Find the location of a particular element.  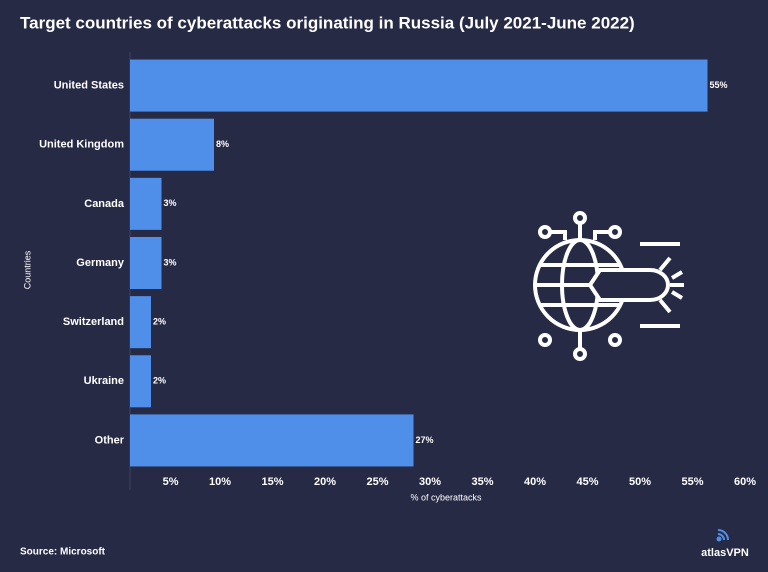

y-tick-label: Germany is located at coordinates (100, 263).